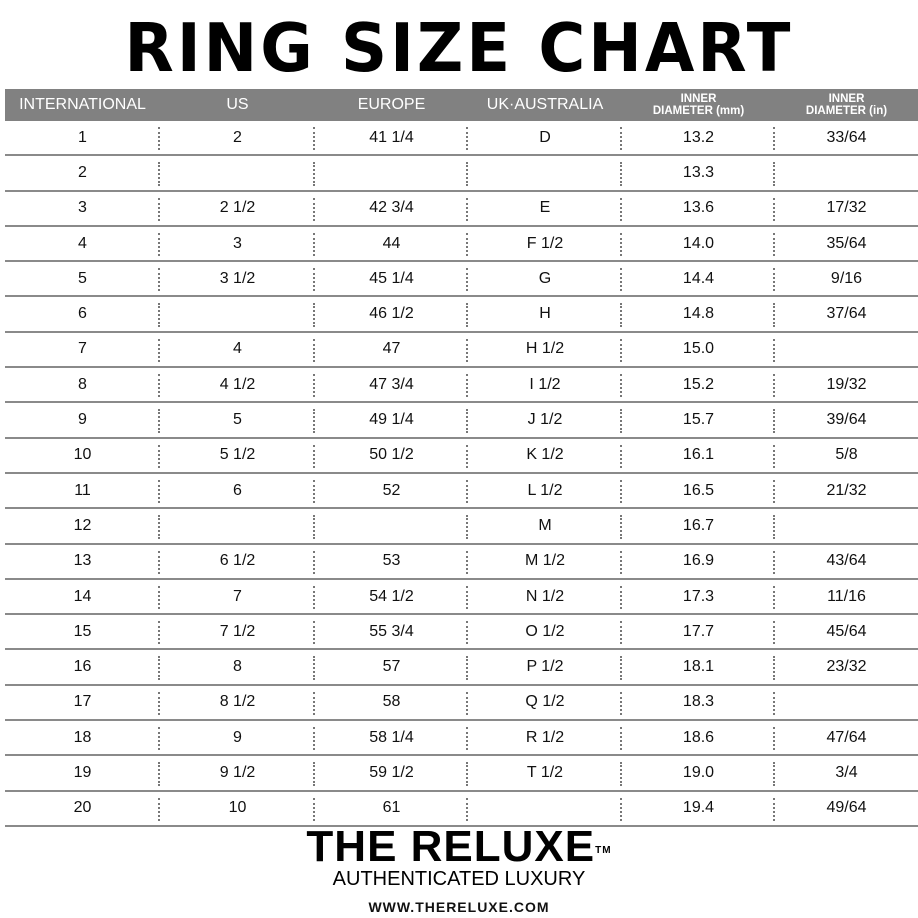 The height and width of the screenshot is (918, 918). I want to click on cell-uk-australia: H 1/2, so click(545, 349).